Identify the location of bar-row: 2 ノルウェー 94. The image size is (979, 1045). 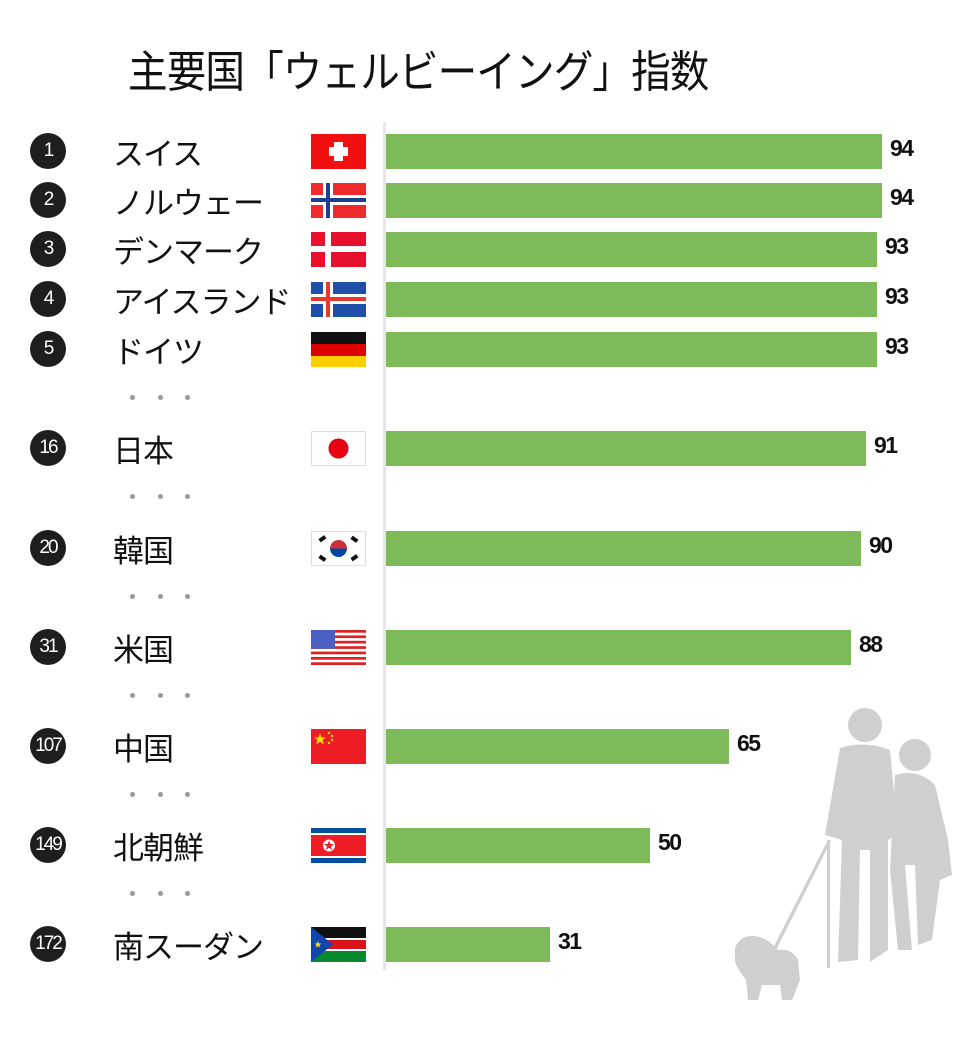
(489, 200).